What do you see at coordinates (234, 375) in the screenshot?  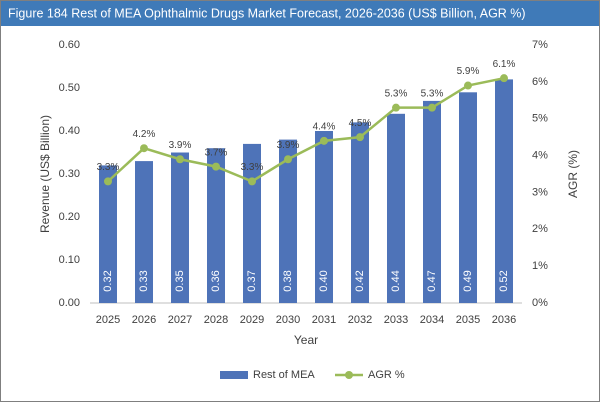 I see `legend-swatch` at bounding box center [234, 375].